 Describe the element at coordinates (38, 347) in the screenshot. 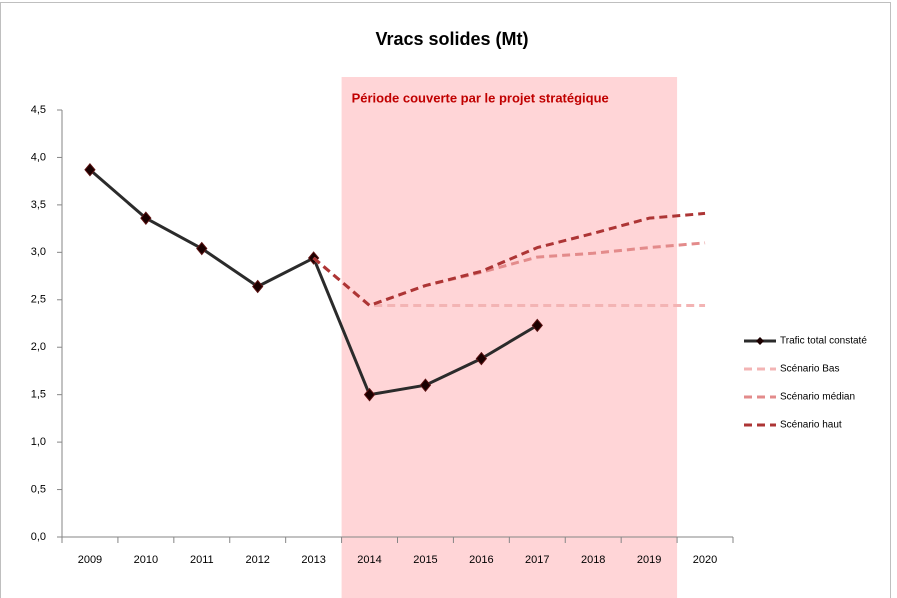

I see `y-tick-label: 2,0` at that location.